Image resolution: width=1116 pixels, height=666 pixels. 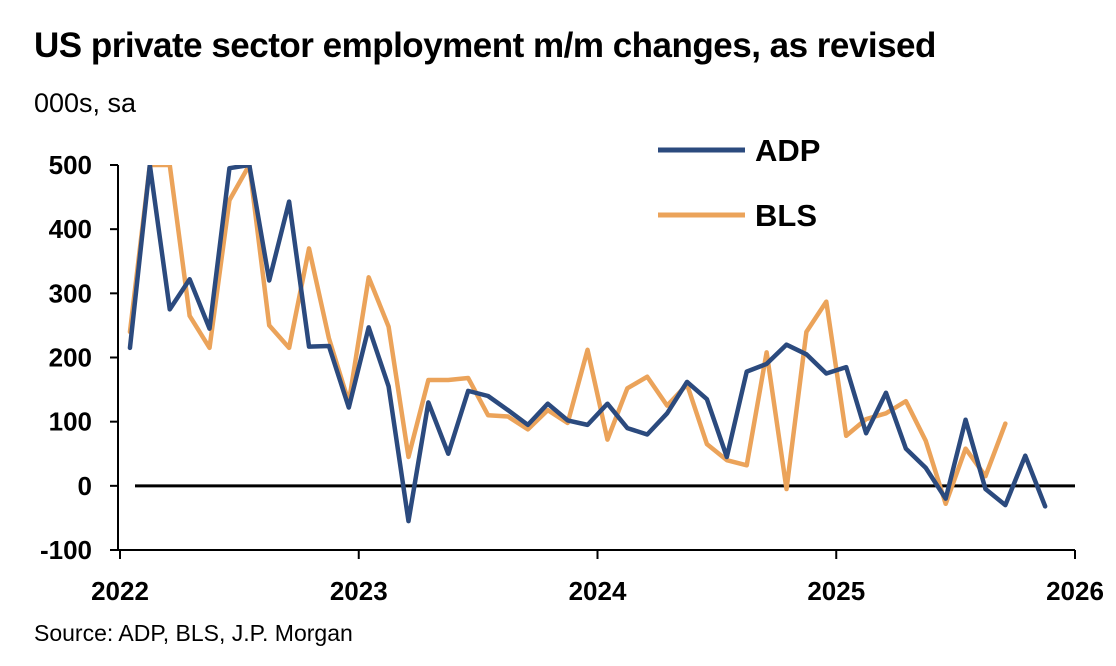 What do you see at coordinates (836, 591) in the screenshot?
I see `x-tick-label: 2025` at bounding box center [836, 591].